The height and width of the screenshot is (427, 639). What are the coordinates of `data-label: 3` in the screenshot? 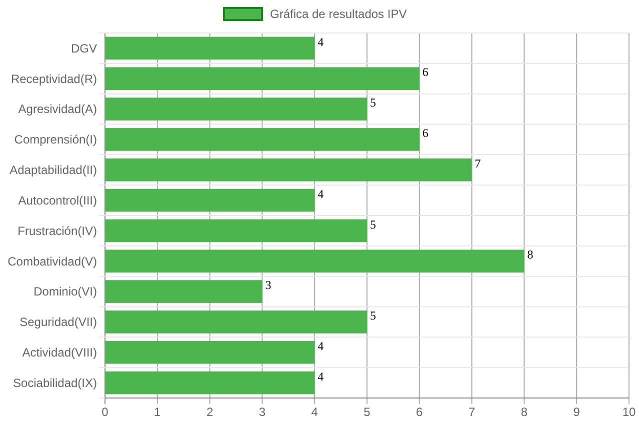 It's located at (268, 285).